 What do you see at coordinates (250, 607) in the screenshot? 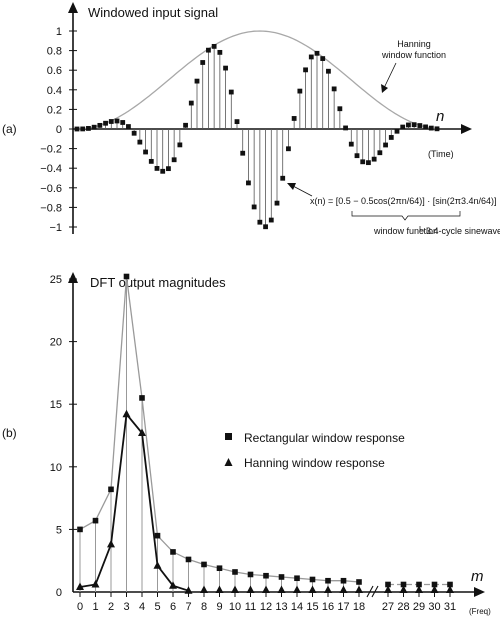
I see `panel-b-x-tick-label: 11` at bounding box center [250, 607].